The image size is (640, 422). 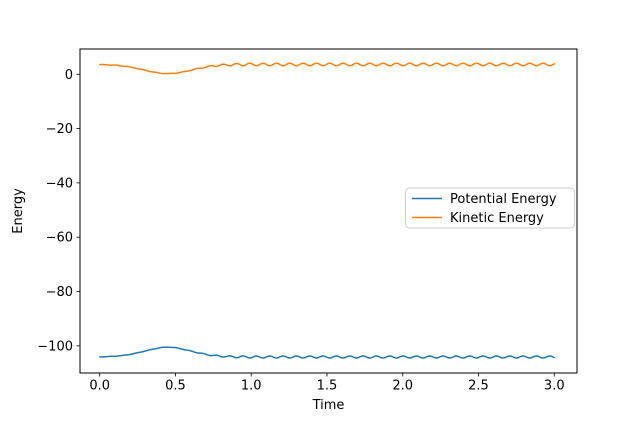 What do you see at coordinates (327, 68) in the screenshot?
I see `series-line-kinetic-energy` at bounding box center [327, 68].